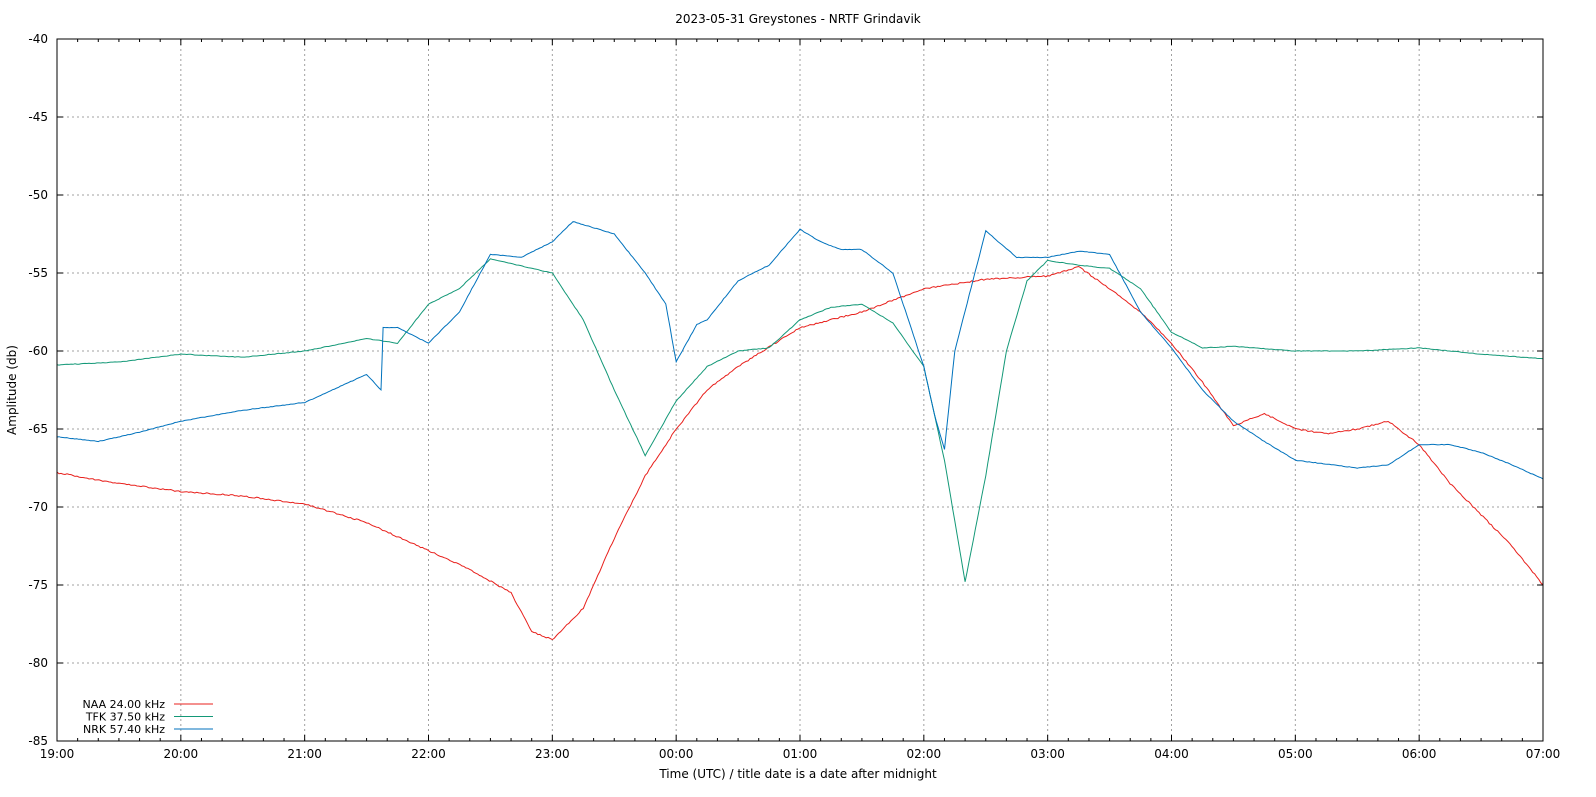 The width and height of the screenshot is (1596, 797). Describe the element at coordinates (798, 19) in the screenshot. I see `chart-title: 2023-05-31 Greystones - NRTF Grindavik` at that location.